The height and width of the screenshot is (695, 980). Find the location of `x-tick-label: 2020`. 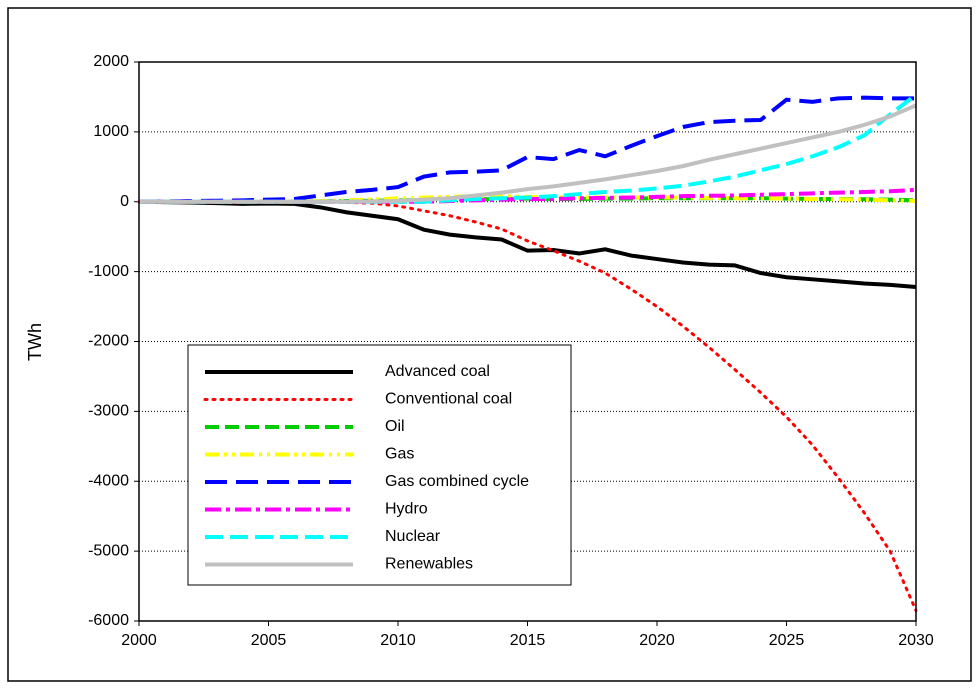

x-tick-label: 2020 is located at coordinates (657, 640).